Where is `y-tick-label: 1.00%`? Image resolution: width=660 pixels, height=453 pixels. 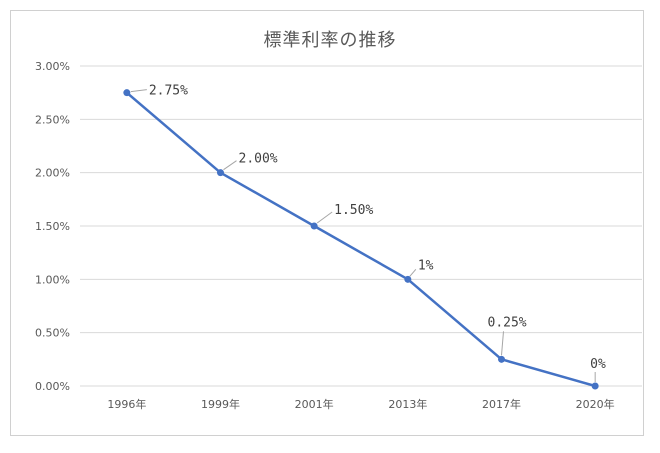
y-tick-label: 1.00% is located at coordinates (52, 279).